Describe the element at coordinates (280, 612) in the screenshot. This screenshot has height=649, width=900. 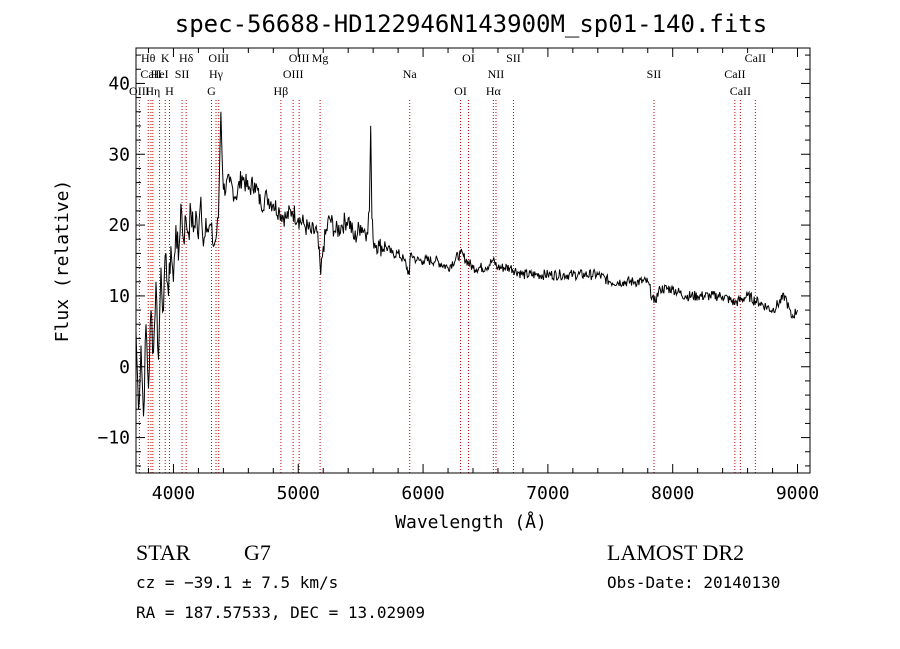
I see `coordinates: RA = 187.57533, DEC = 13.02909` at that location.